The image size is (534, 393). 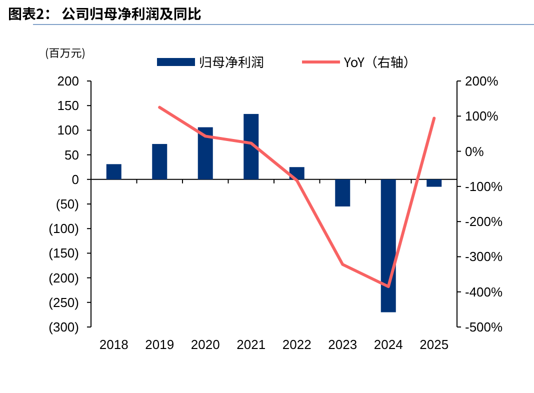 What do you see at coordinates (231, 61) in the screenshot?
I see `legend-label: 归母净利润` at bounding box center [231, 61].